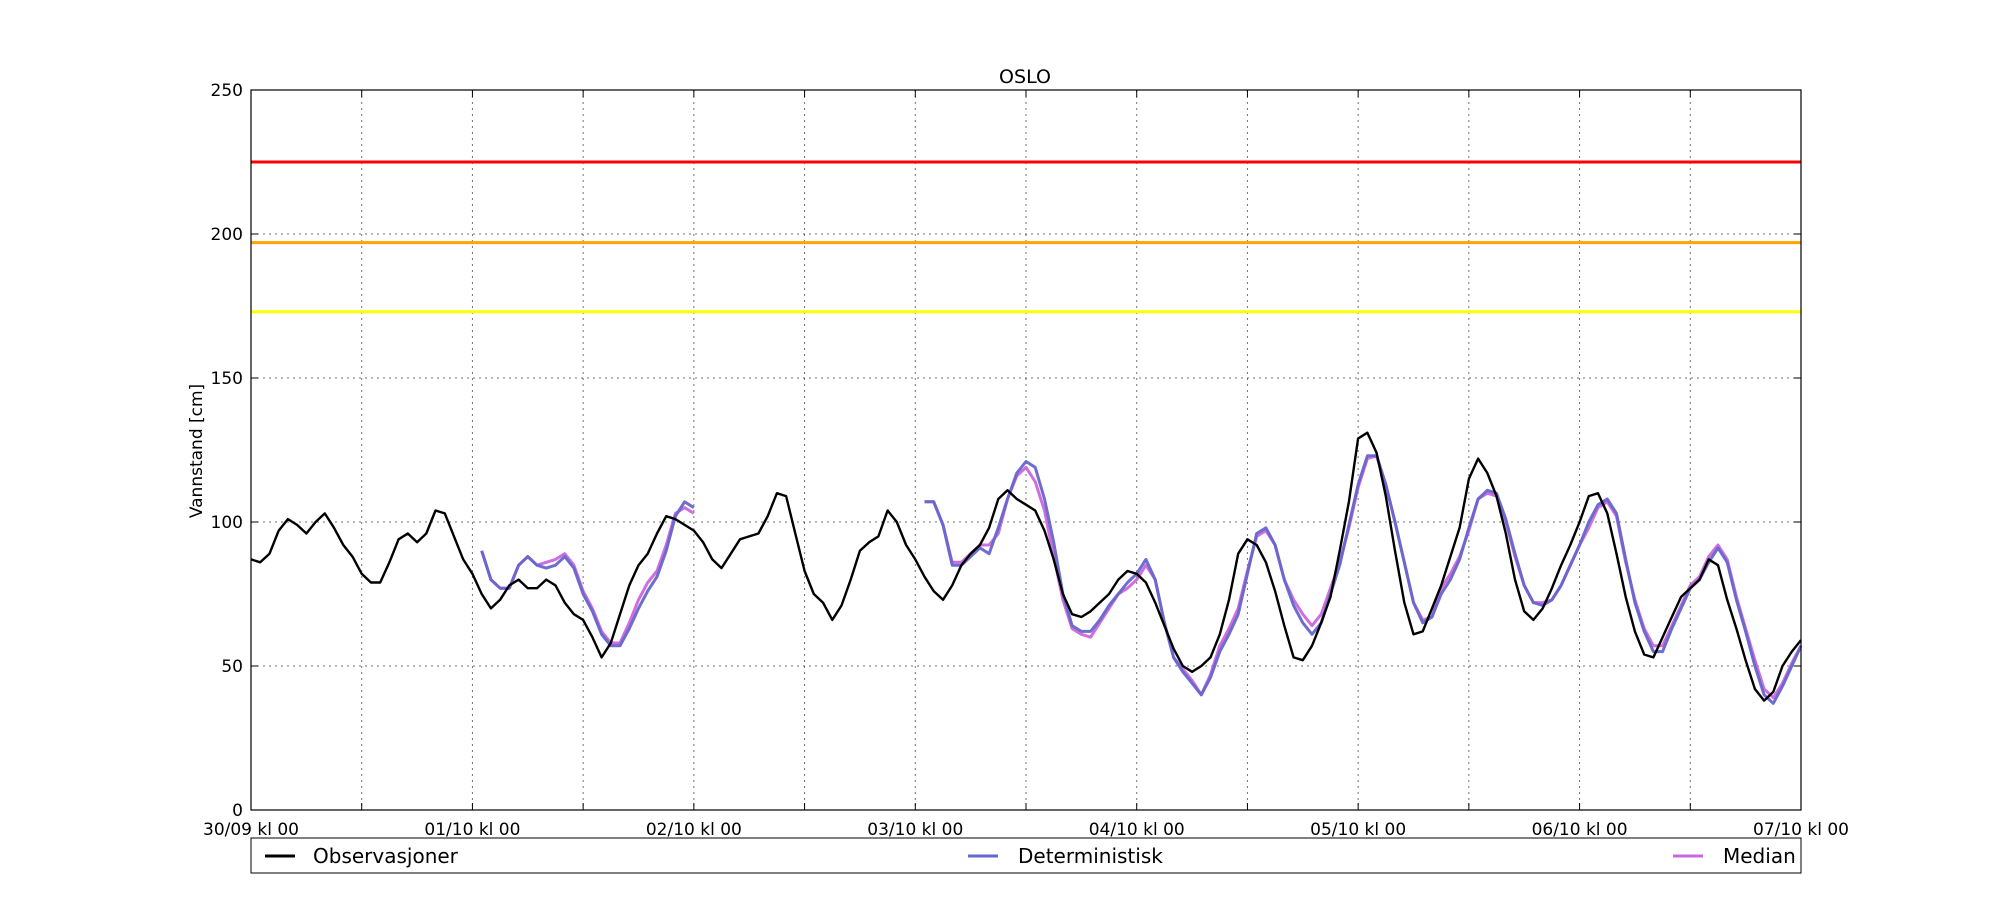  I want to click on y-tick-label: 200, so click(227, 235).